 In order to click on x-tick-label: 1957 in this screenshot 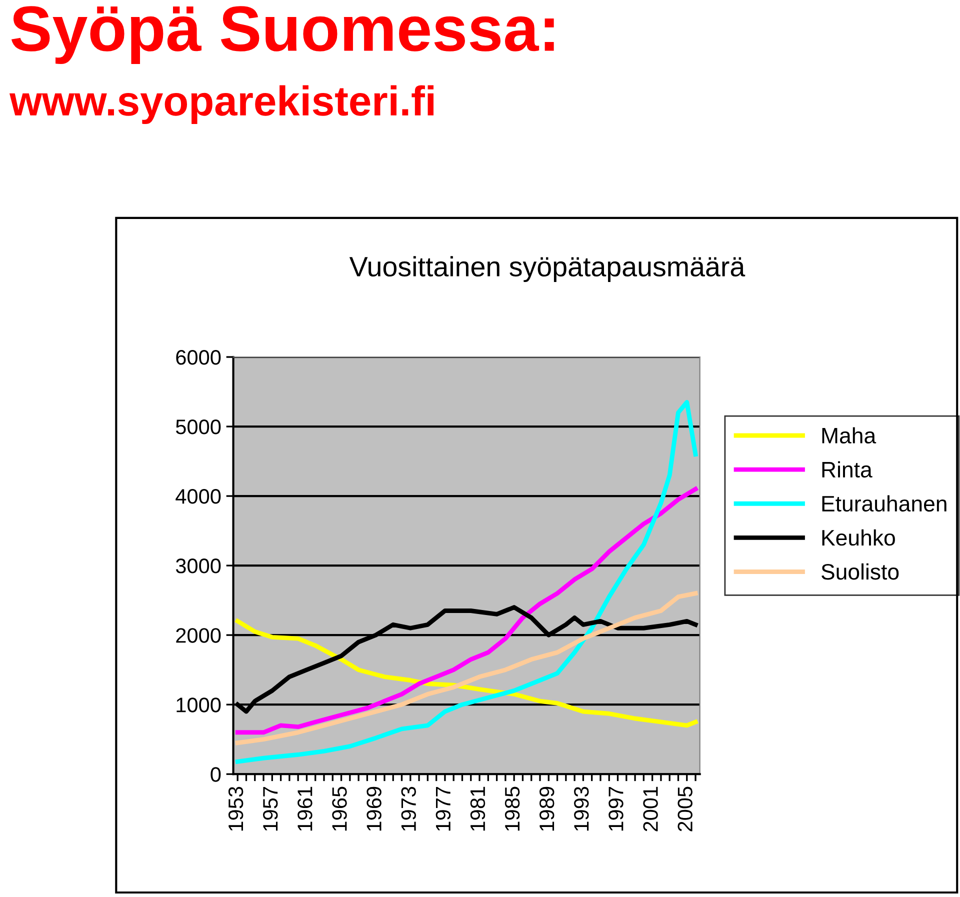, I will do `click(270, 808)`.